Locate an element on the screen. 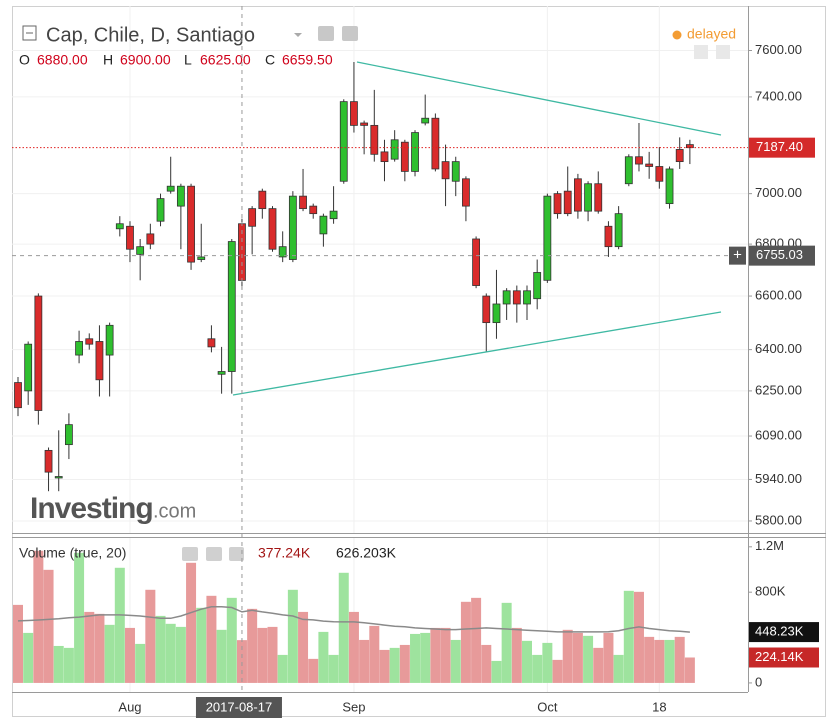  status-dot is located at coordinates (677, 35).